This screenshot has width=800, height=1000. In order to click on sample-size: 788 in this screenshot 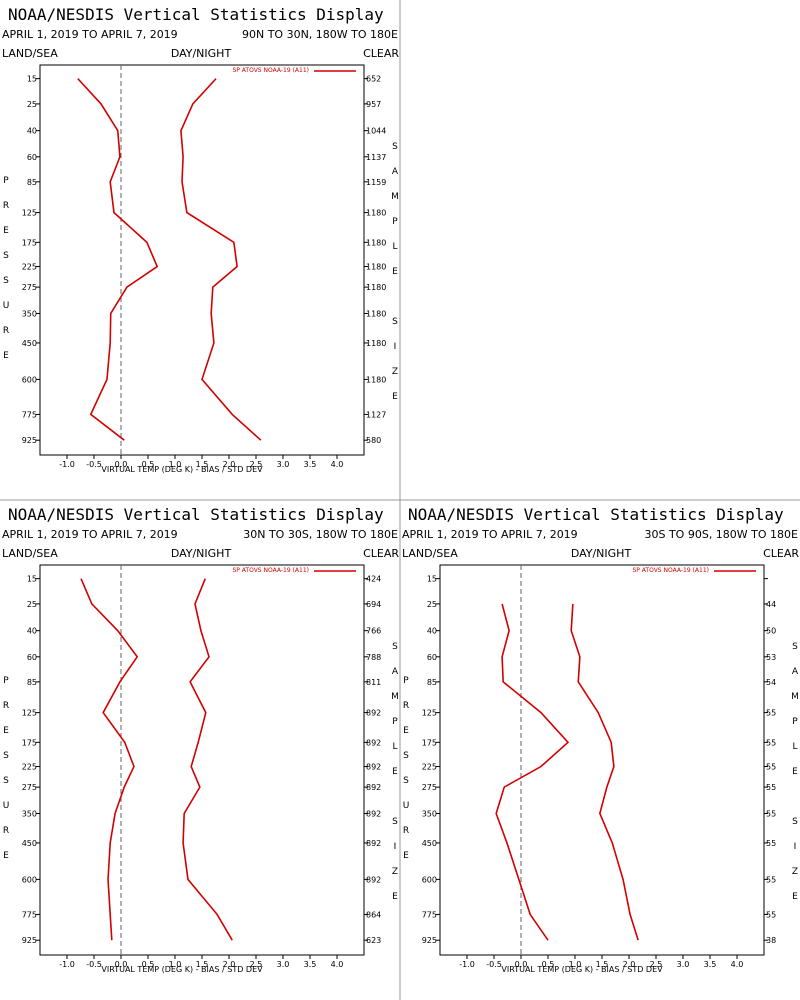, I will do `click(373, 657)`.